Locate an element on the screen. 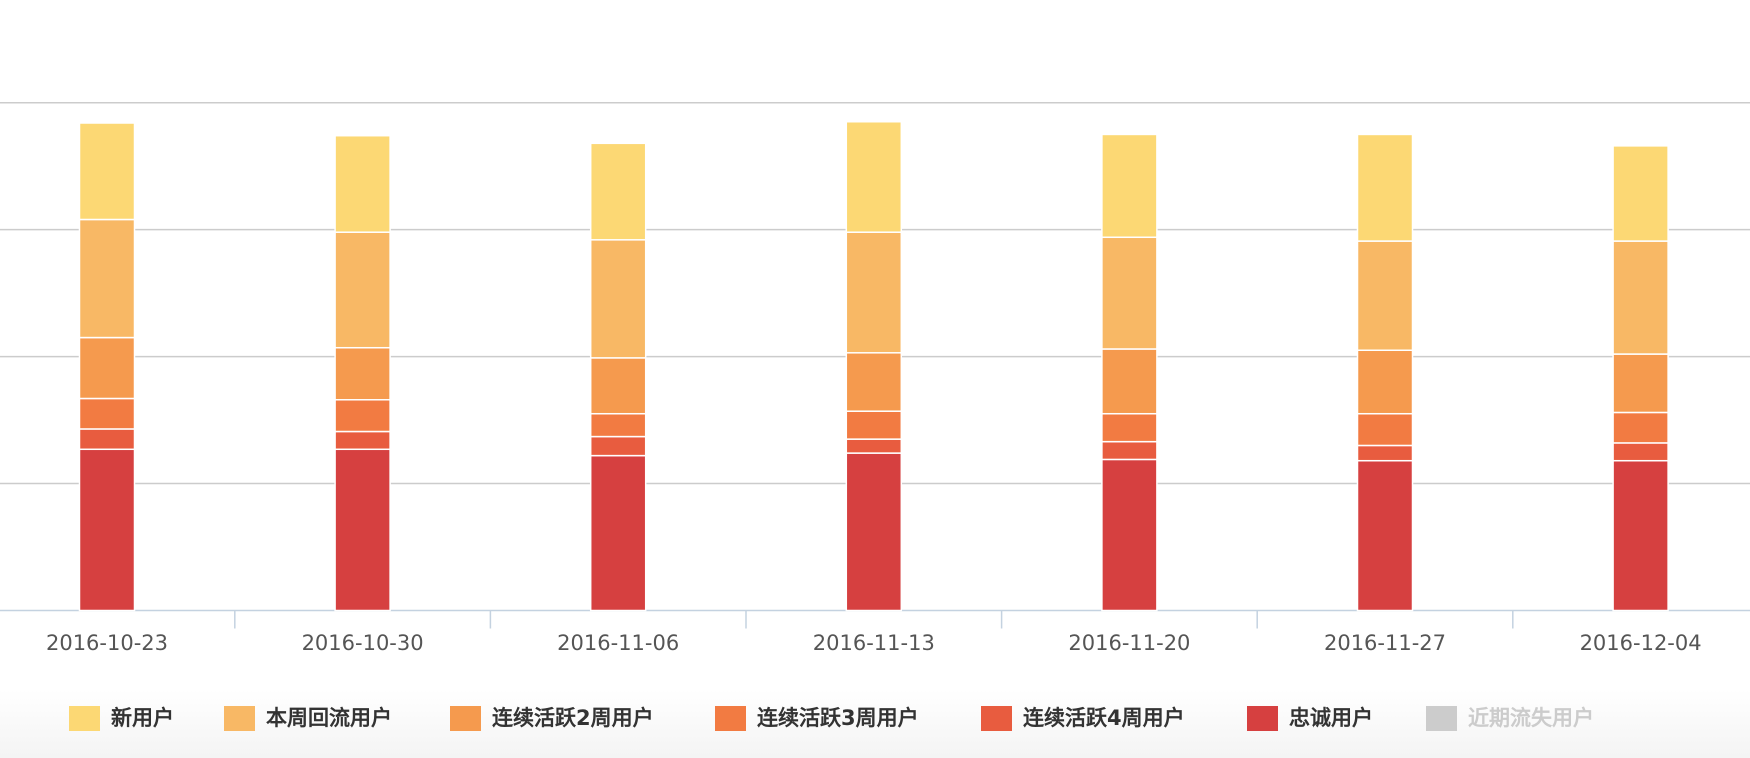 This screenshot has height=758, width=1750. x-tick-label: 2016-11-27 is located at coordinates (1385, 643).